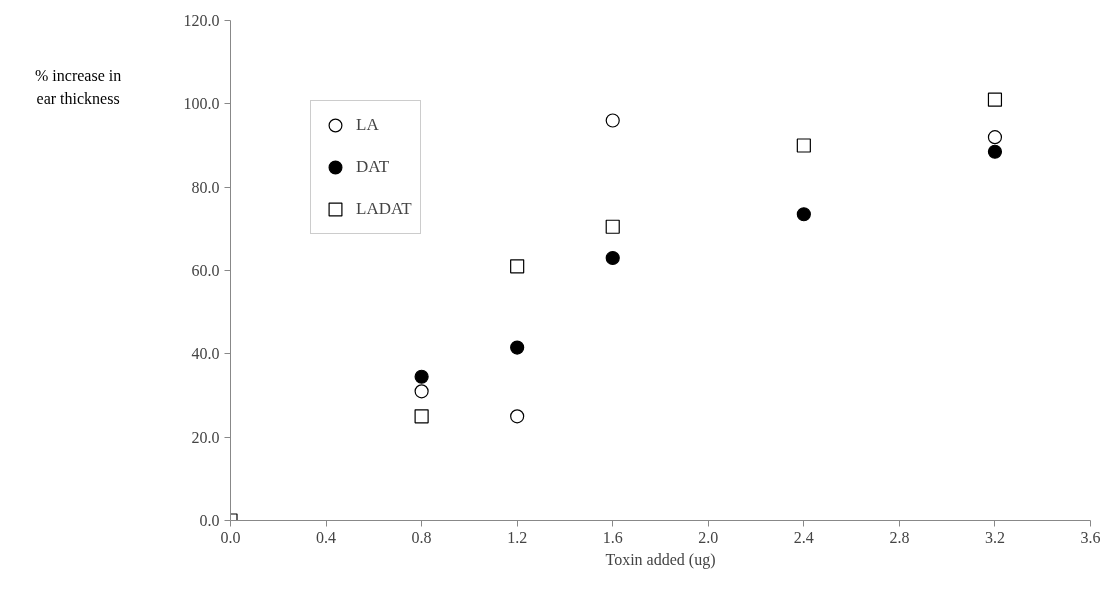  Describe the element at coordinates (421, 537) in the screenshot. I see `x-tick-label: 0.8` at that location.